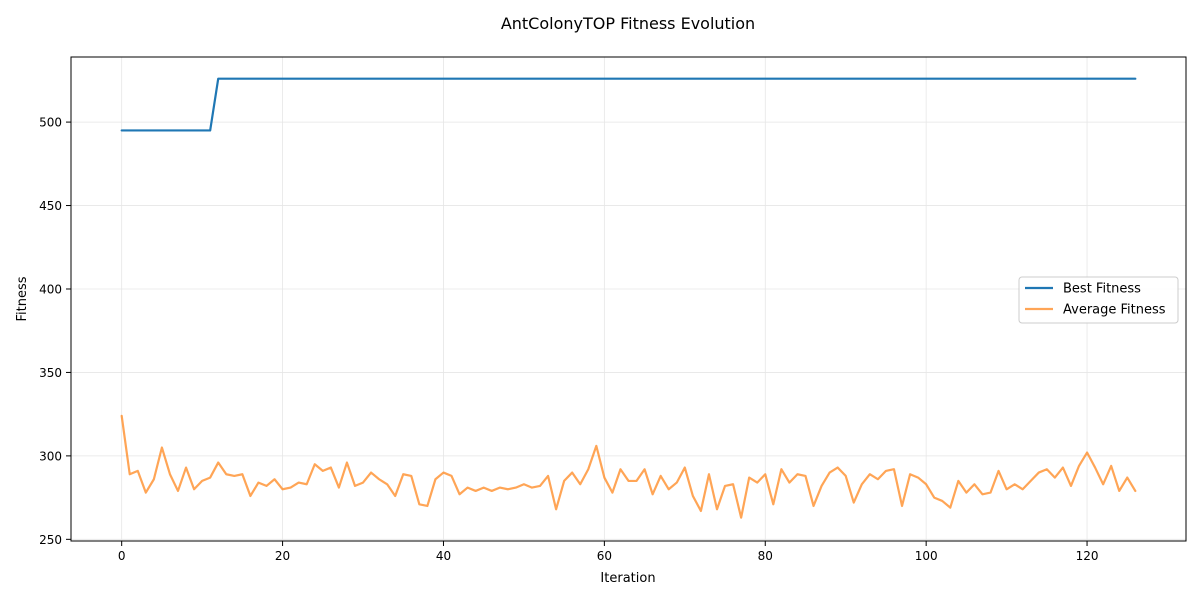  I want to click on legend: Best Fitness Average Fitness, so click(1098, 300).